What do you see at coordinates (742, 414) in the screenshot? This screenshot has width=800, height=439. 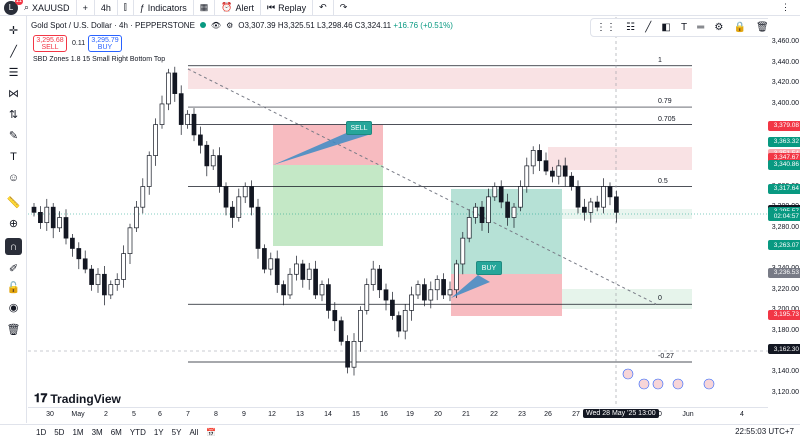 I see `time-tick: 4` at bounding box center [742, 414].